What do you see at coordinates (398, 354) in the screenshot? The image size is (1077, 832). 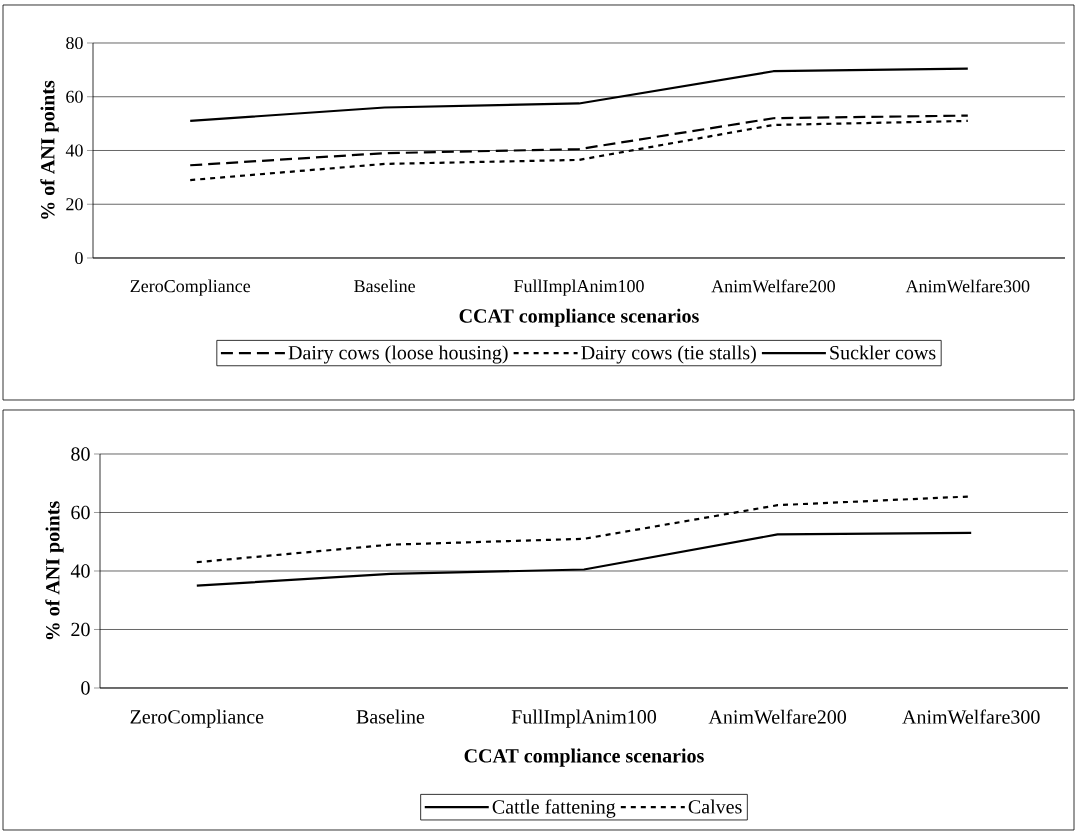 I see `legend-label: Dairy cows (loose housing)` at bounding box center [398, 354].